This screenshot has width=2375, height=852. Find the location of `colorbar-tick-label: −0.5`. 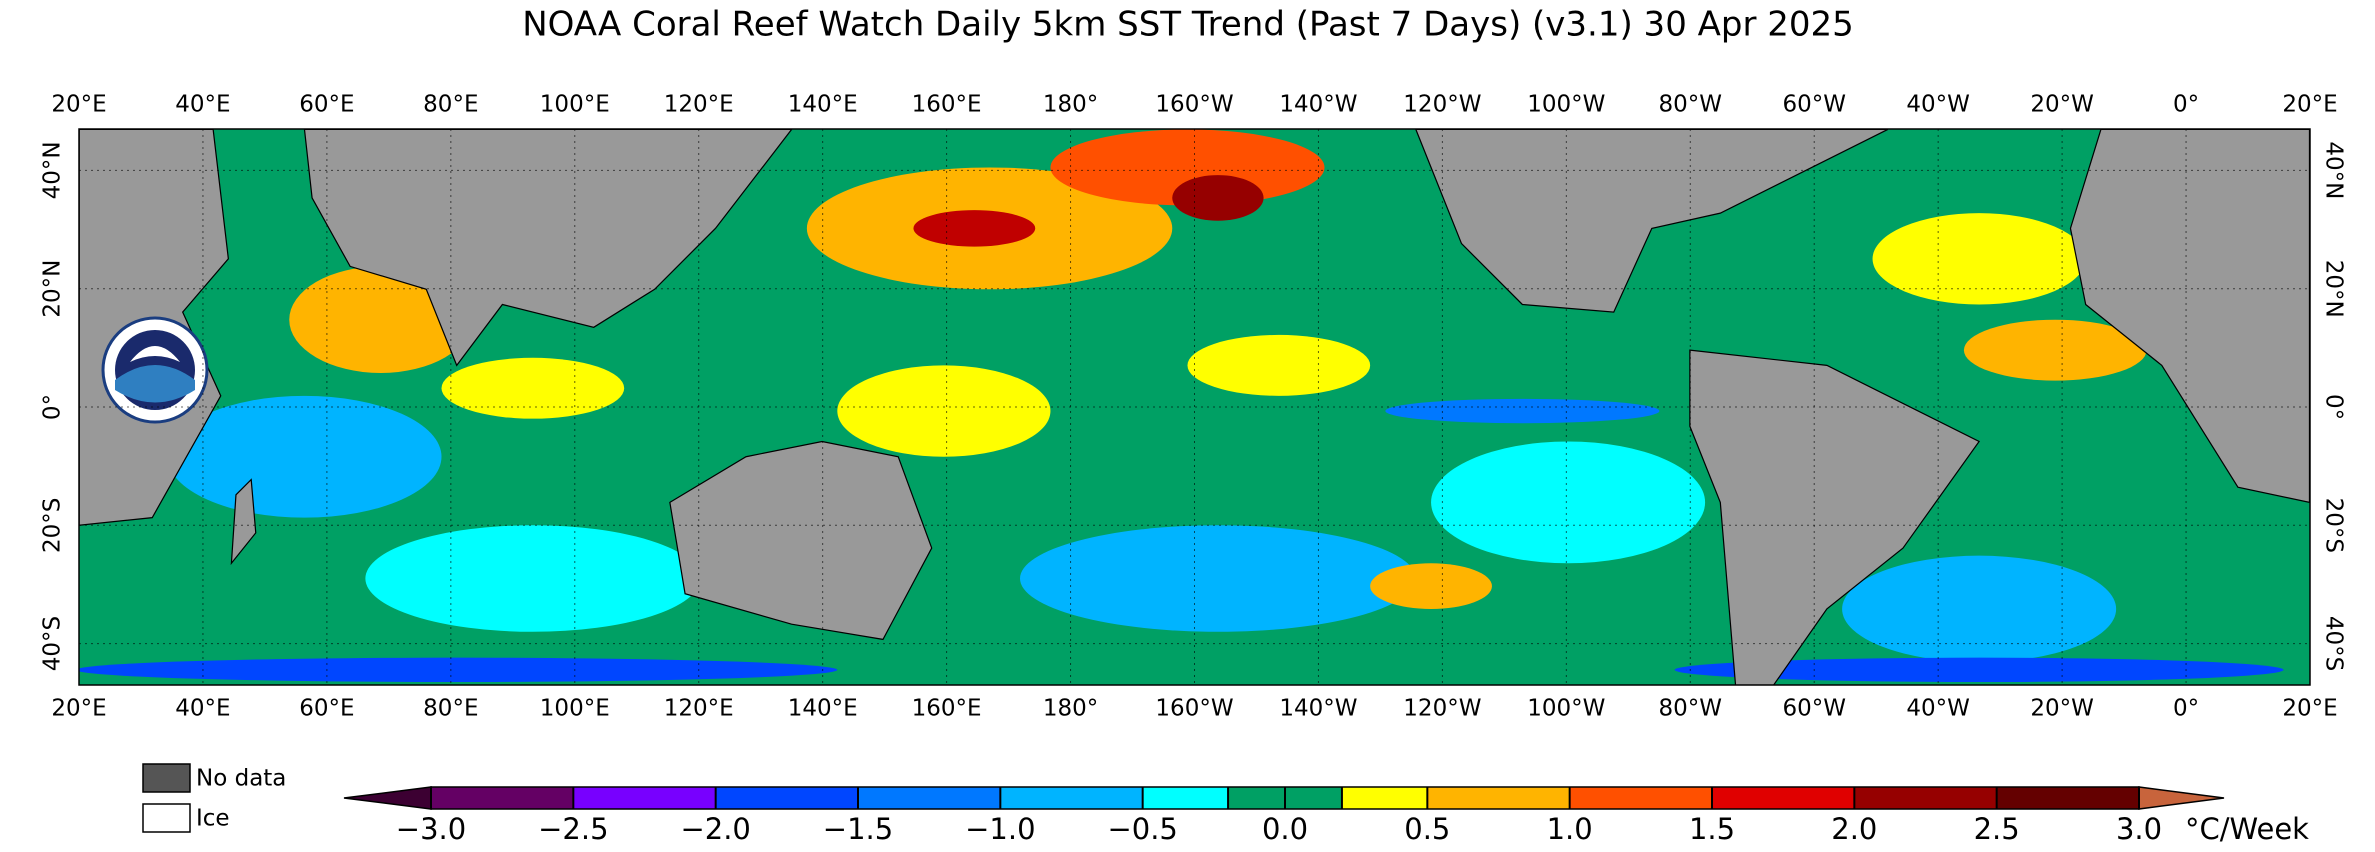

colorbar-tick-label: −0.5 is located at coordinates (1142, 829).